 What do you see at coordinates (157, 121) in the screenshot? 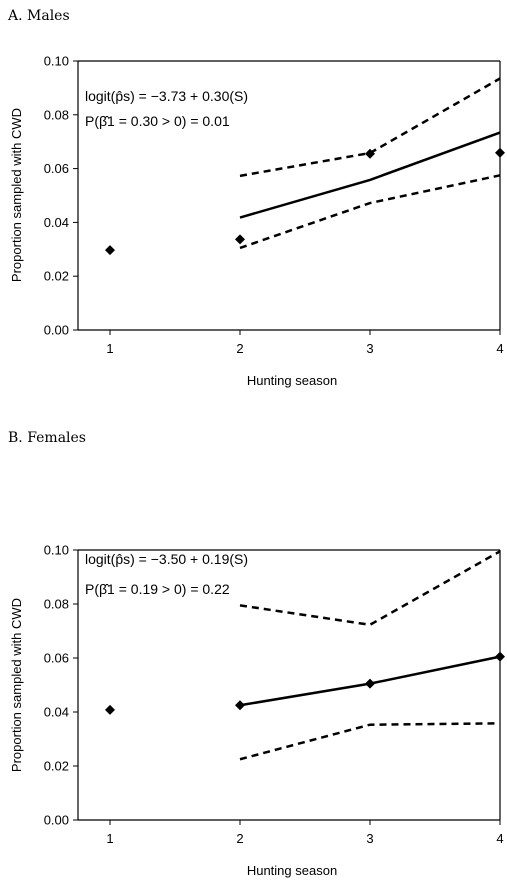
I see `probability-statement: P(β̂1 = 0.30 > 0) = 0.01` at bounding box center [157, 121].